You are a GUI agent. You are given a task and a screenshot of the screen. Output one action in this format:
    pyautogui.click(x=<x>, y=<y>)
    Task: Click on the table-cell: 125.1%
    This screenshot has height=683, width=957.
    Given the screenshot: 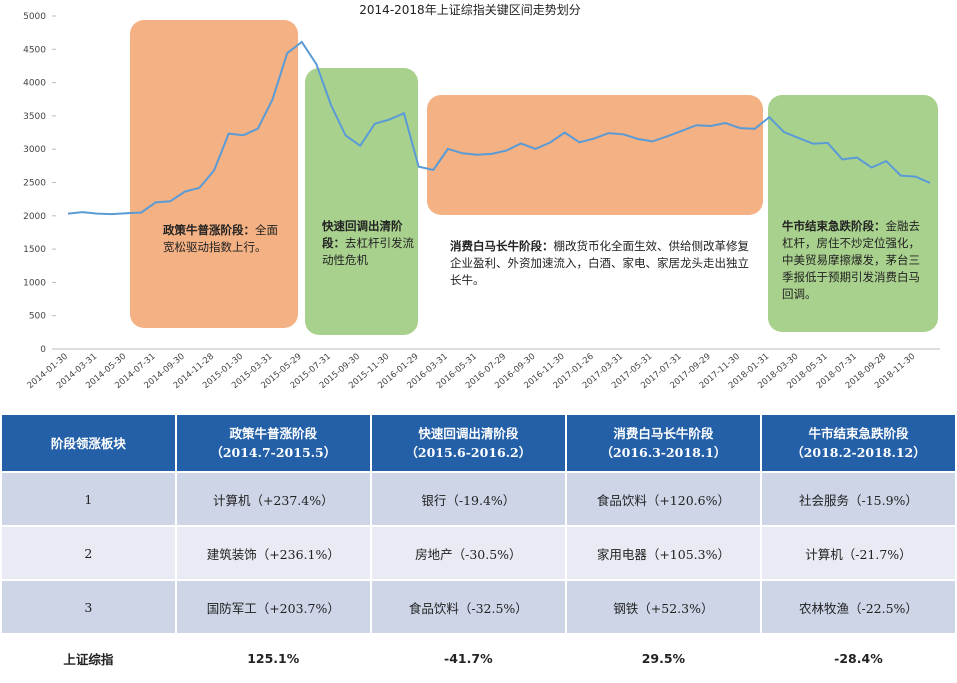 What is the action you would take?
    pyautogui.click(x=273, y=658)
    